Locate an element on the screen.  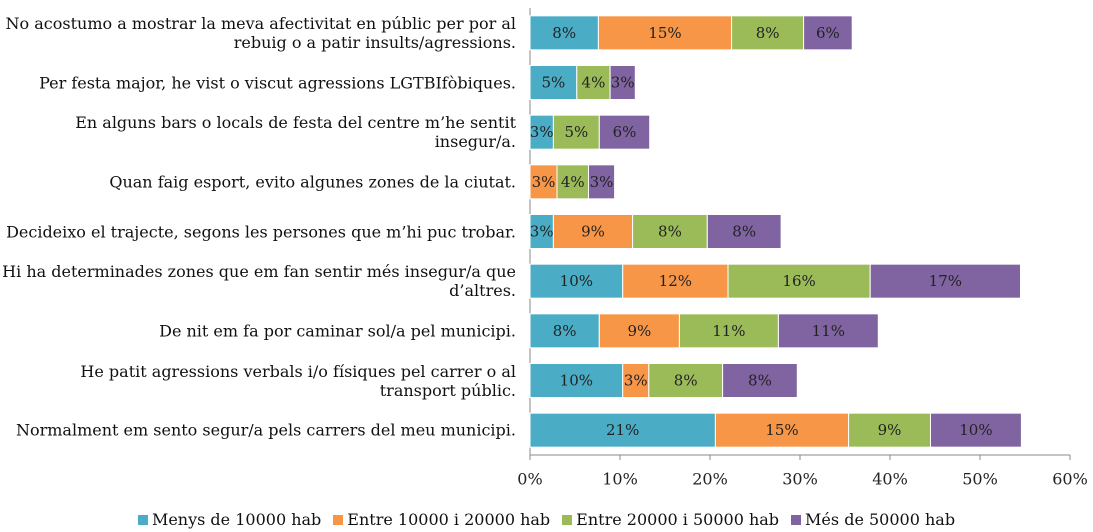
x-tick-label: 0% is located at coordinates (529, 479).